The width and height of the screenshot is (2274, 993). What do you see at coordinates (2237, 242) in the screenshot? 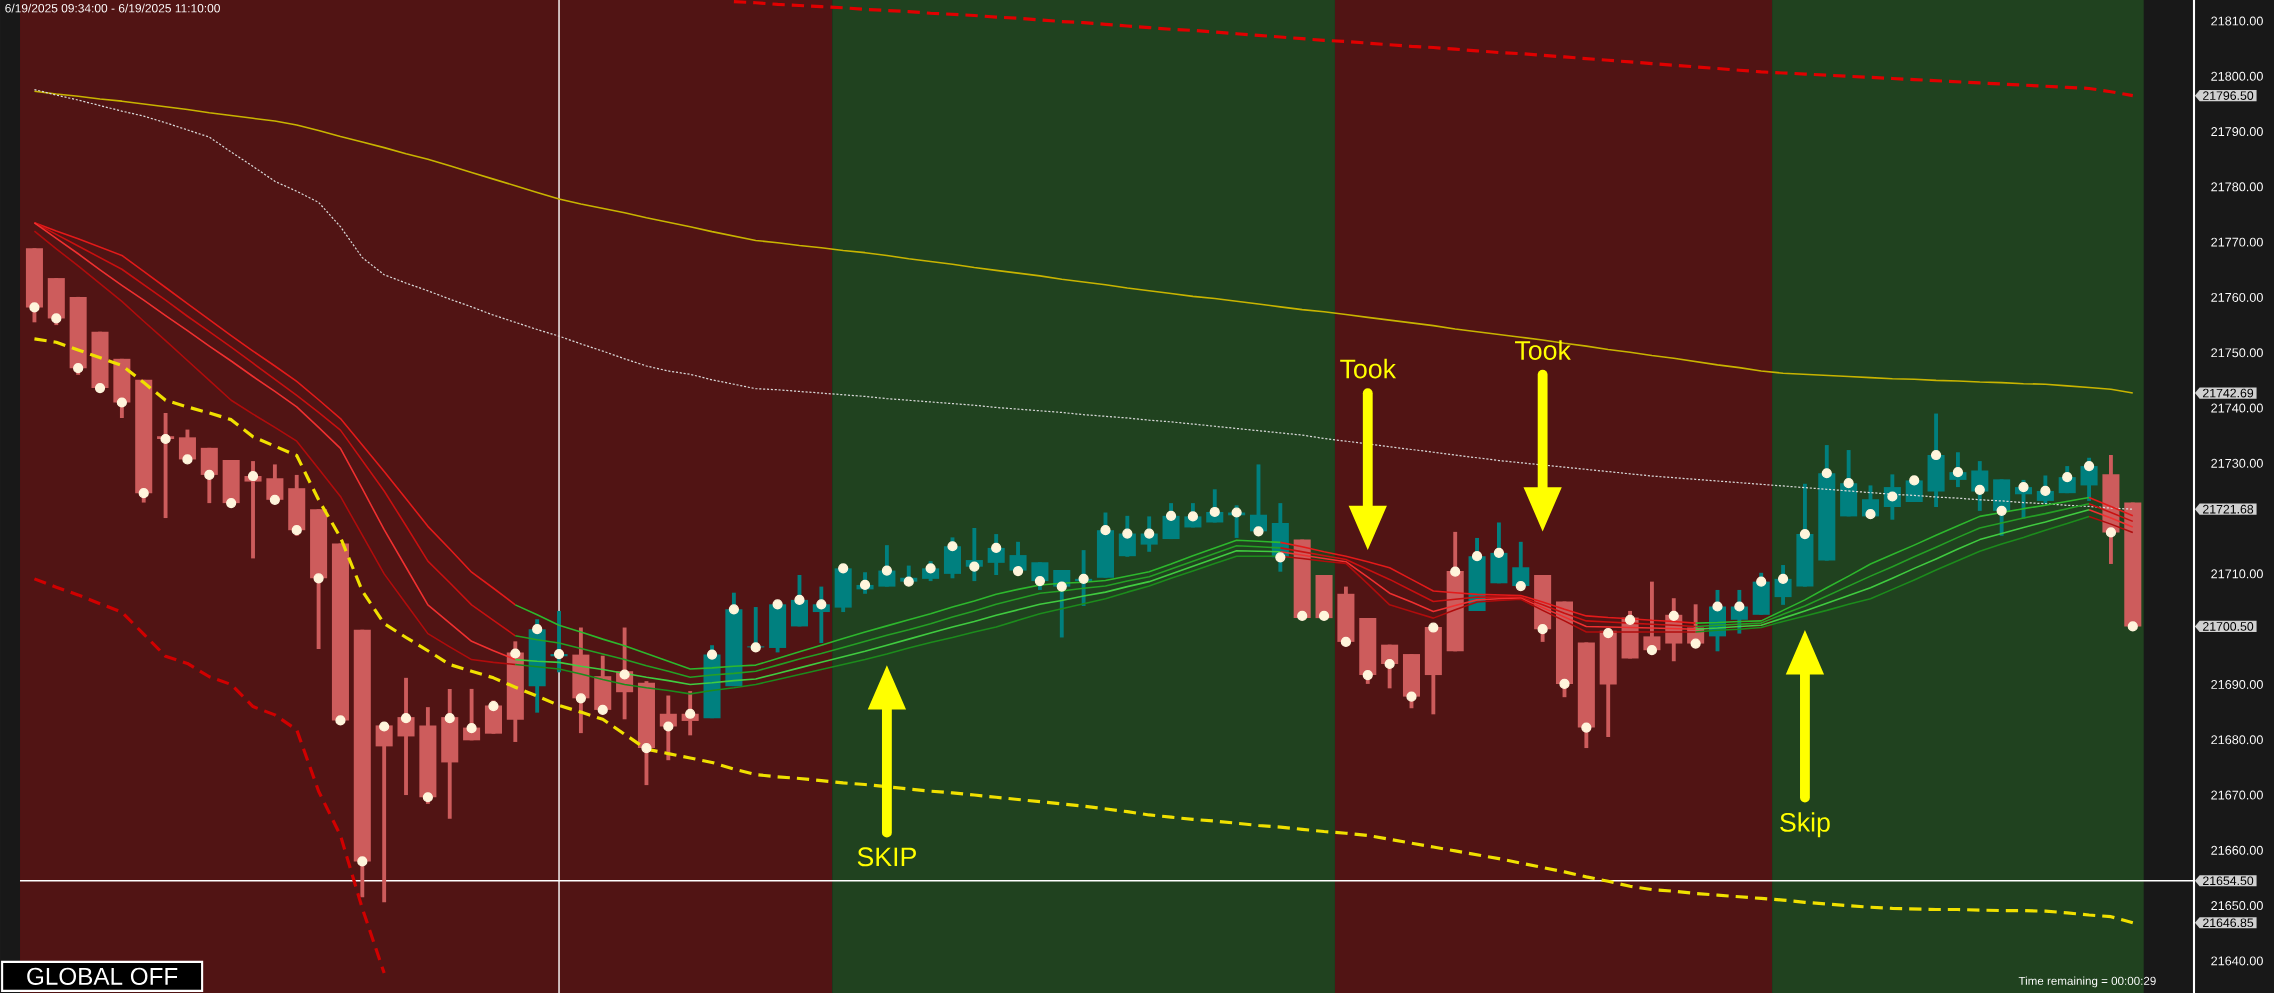
I see `y-tick-label: 21770.00` at bounding box center [2237, 242].